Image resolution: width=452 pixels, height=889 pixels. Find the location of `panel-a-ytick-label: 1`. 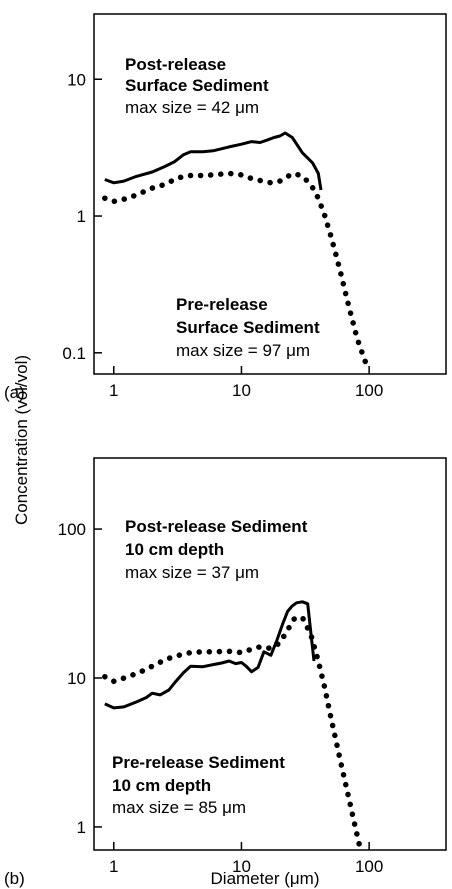

panel-a-ytick-label: 1 is located at coordinates (81, 216).